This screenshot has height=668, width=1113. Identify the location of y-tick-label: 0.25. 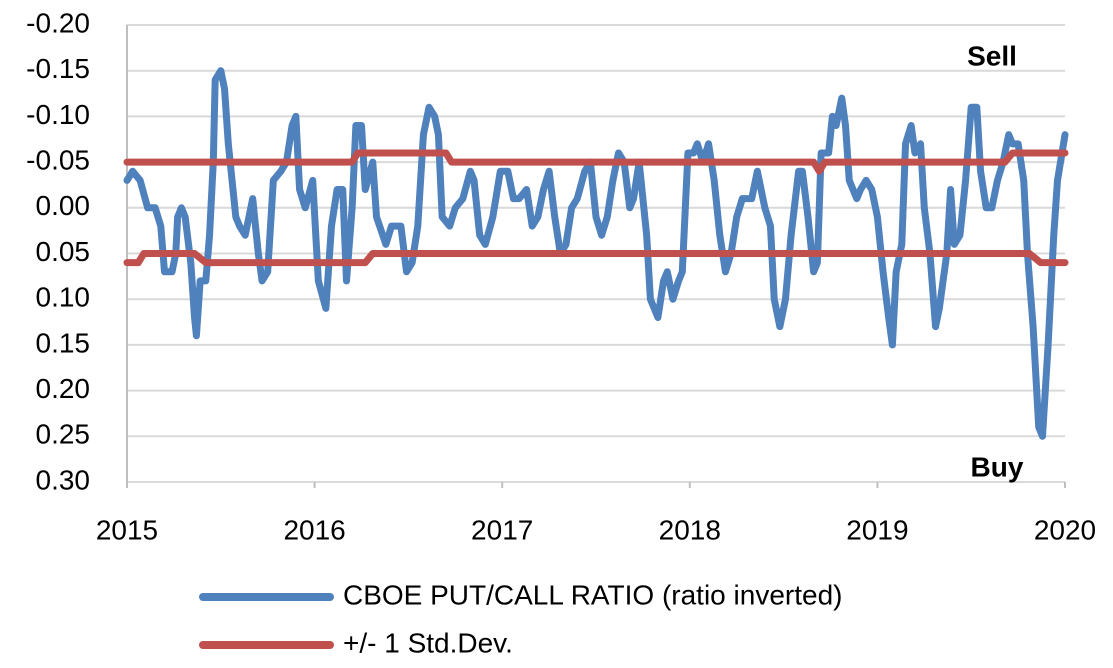
(63, 434).